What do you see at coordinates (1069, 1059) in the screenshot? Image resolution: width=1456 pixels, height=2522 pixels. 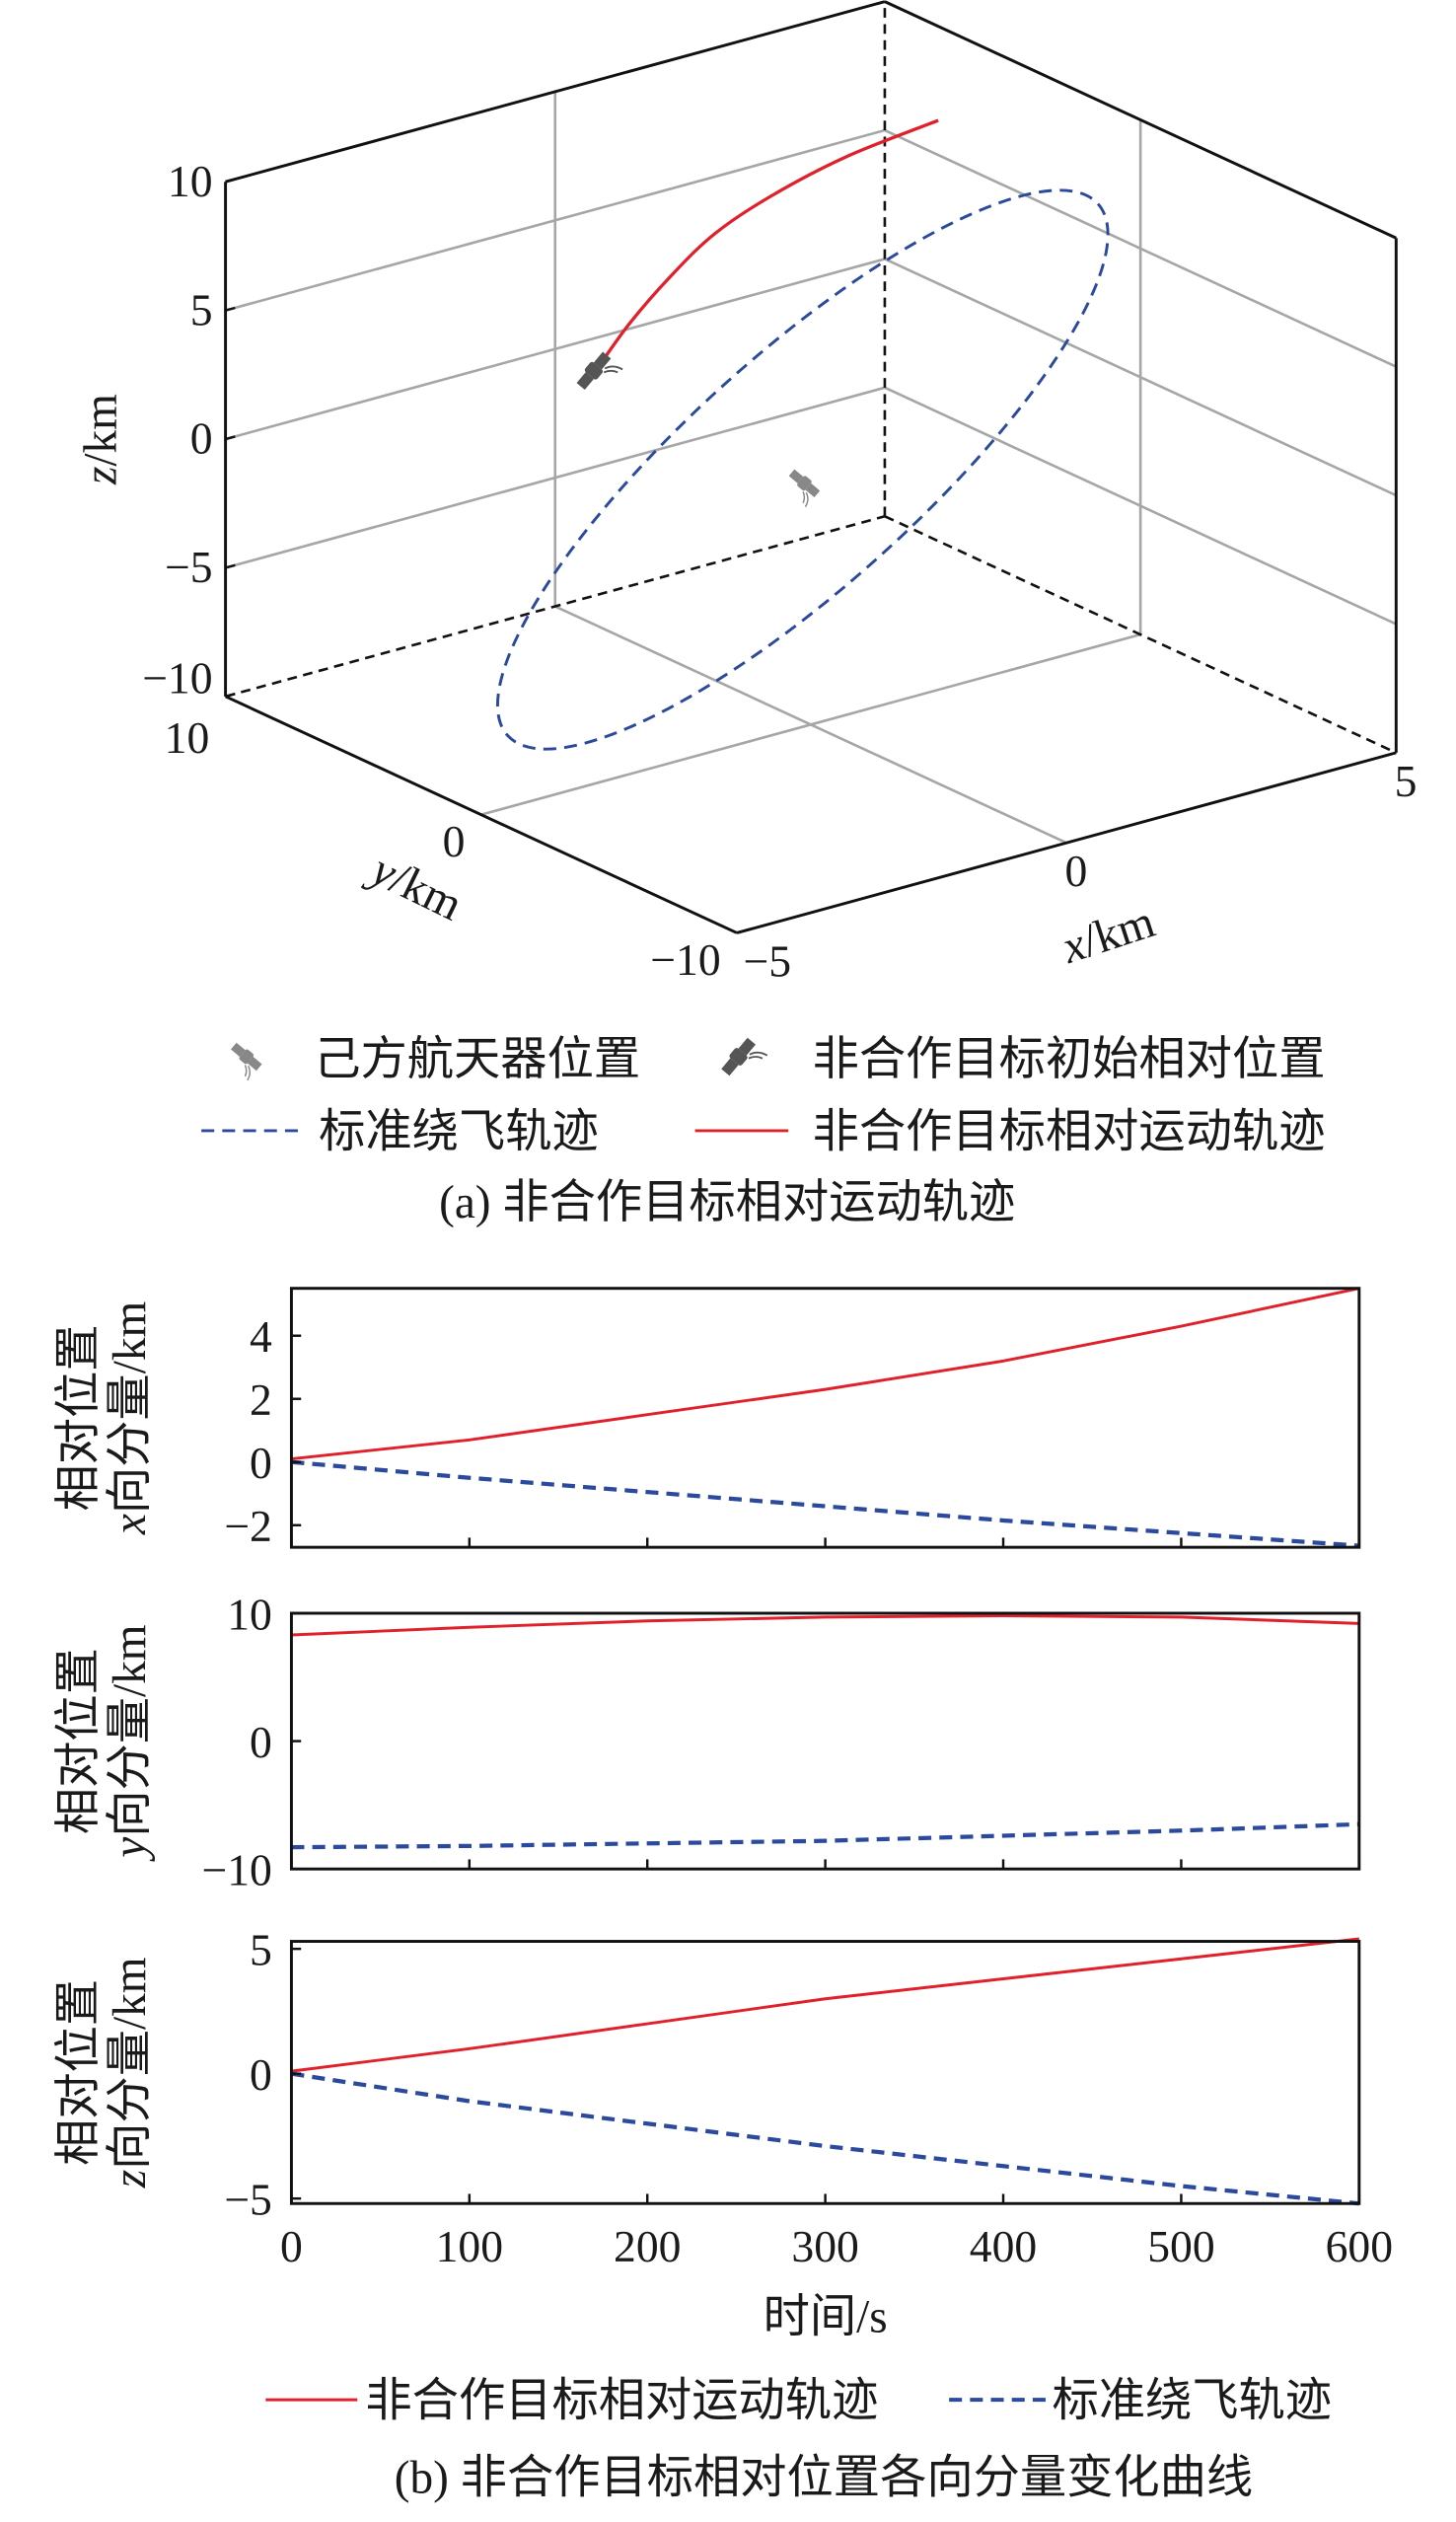 I see `legend-label-target-initial: 非合作目标初始相对位置` at bounding box center [1069, 1059].